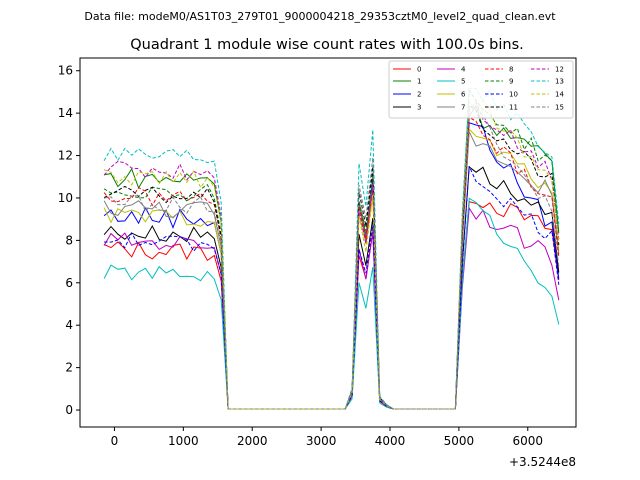 The height and width of the screenshot is (480, 640). I want to click on x-tick-label: 0, so click(115, 441).